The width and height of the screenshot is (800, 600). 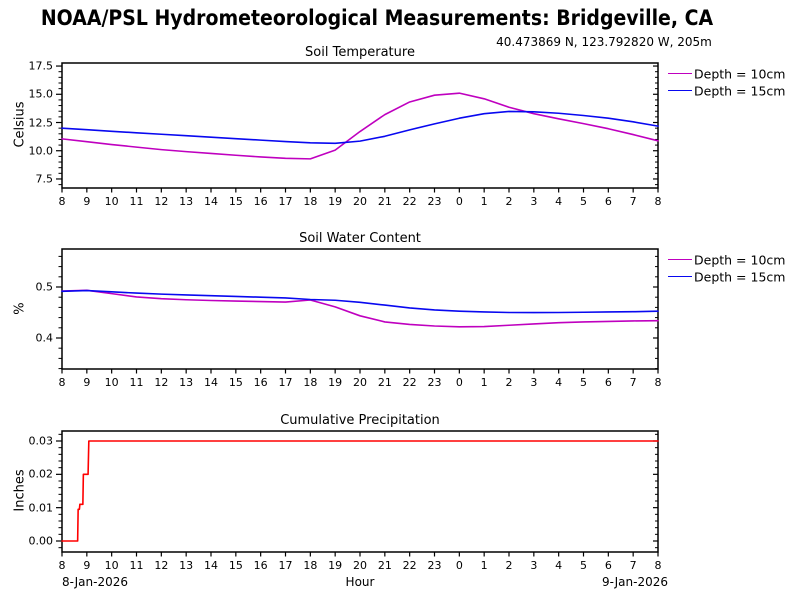 What do you see at coordinates (211, 565) in the screenshot?
I see `x-tick-label: 14` at bounding box center [211, 565].